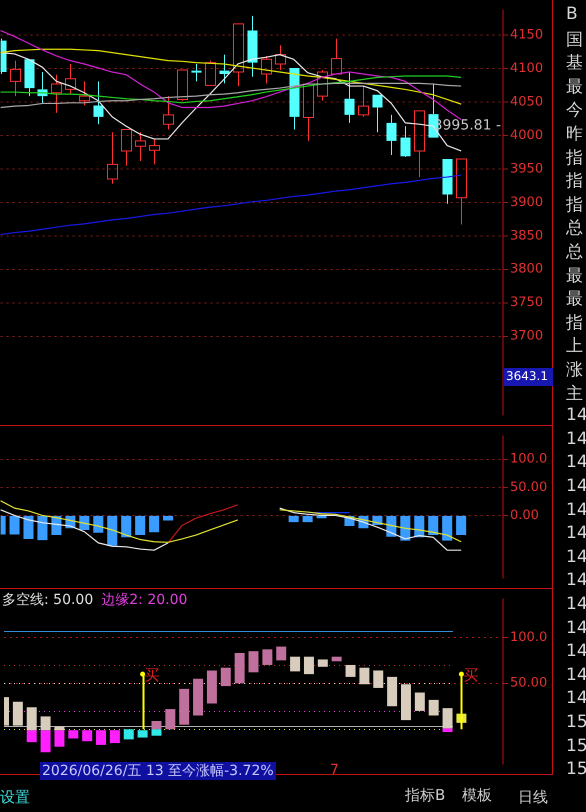 This screenshot has width=586, height=812. What do you see at coordinates (527, 202) in the screenshot?
I see `y-tick-label: 3900` at bounding box center [527, 202].